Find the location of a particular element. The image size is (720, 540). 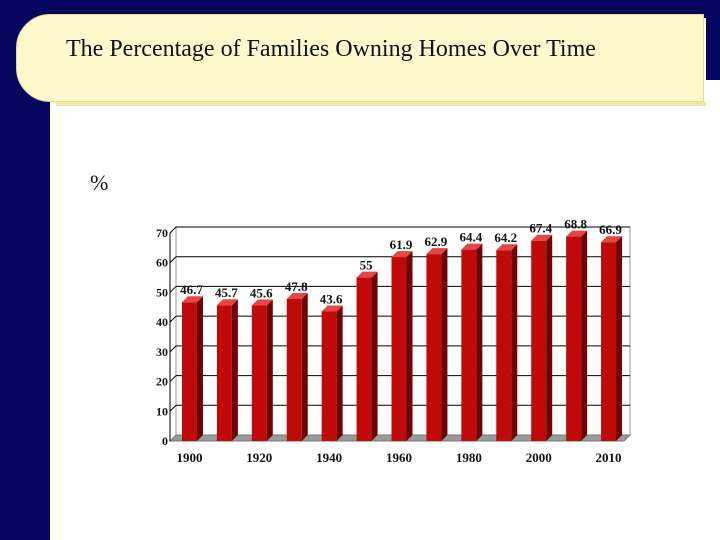

data-label: 68.8 is located at coordinates (575, 224).